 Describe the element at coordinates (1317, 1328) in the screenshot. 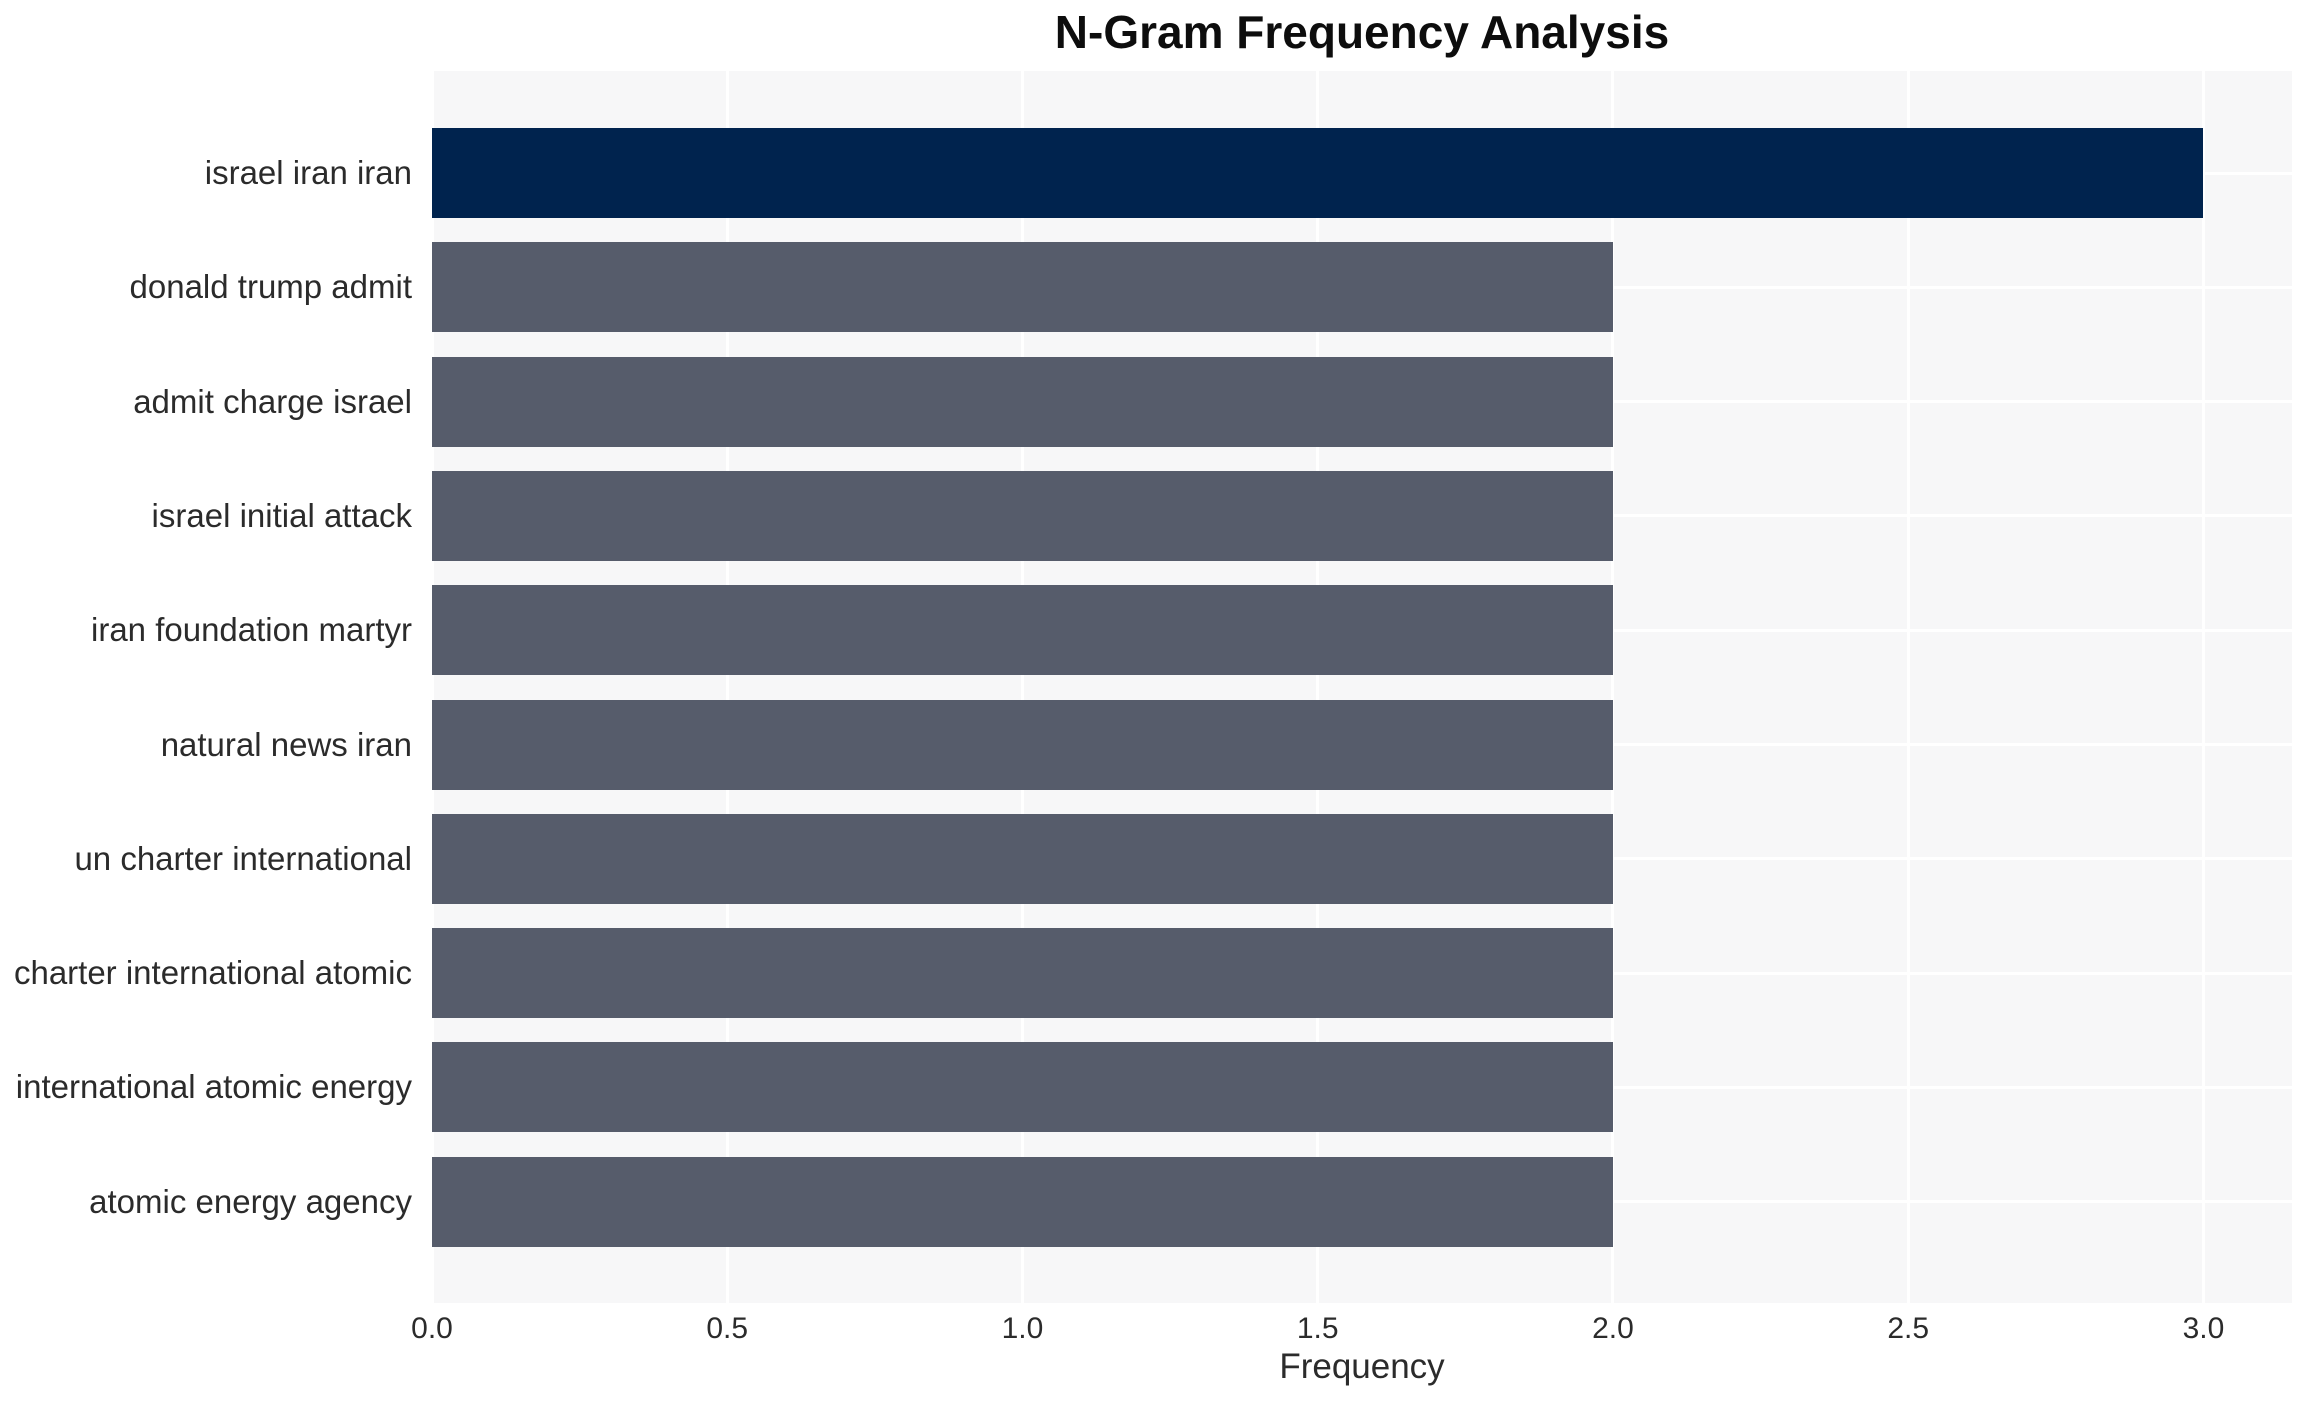

I see `x-tick-label-1.5: 1.5` at that location.